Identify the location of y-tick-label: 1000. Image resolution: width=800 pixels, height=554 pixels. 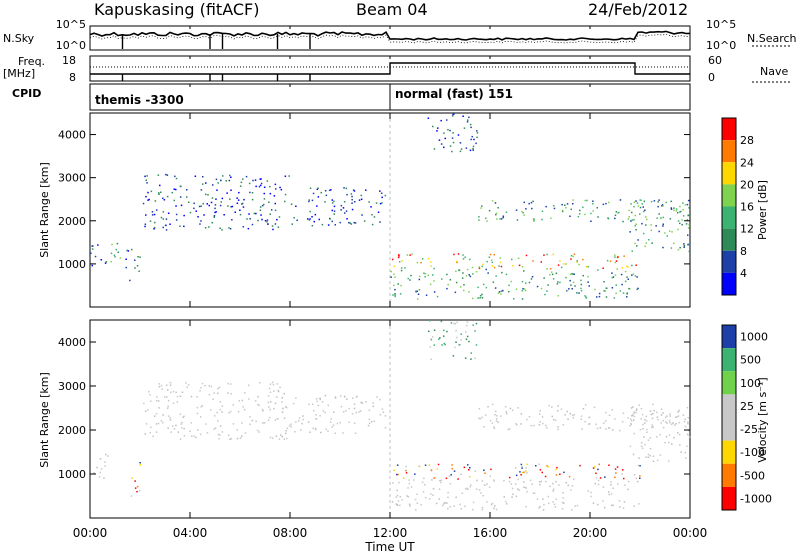
(72, 474).